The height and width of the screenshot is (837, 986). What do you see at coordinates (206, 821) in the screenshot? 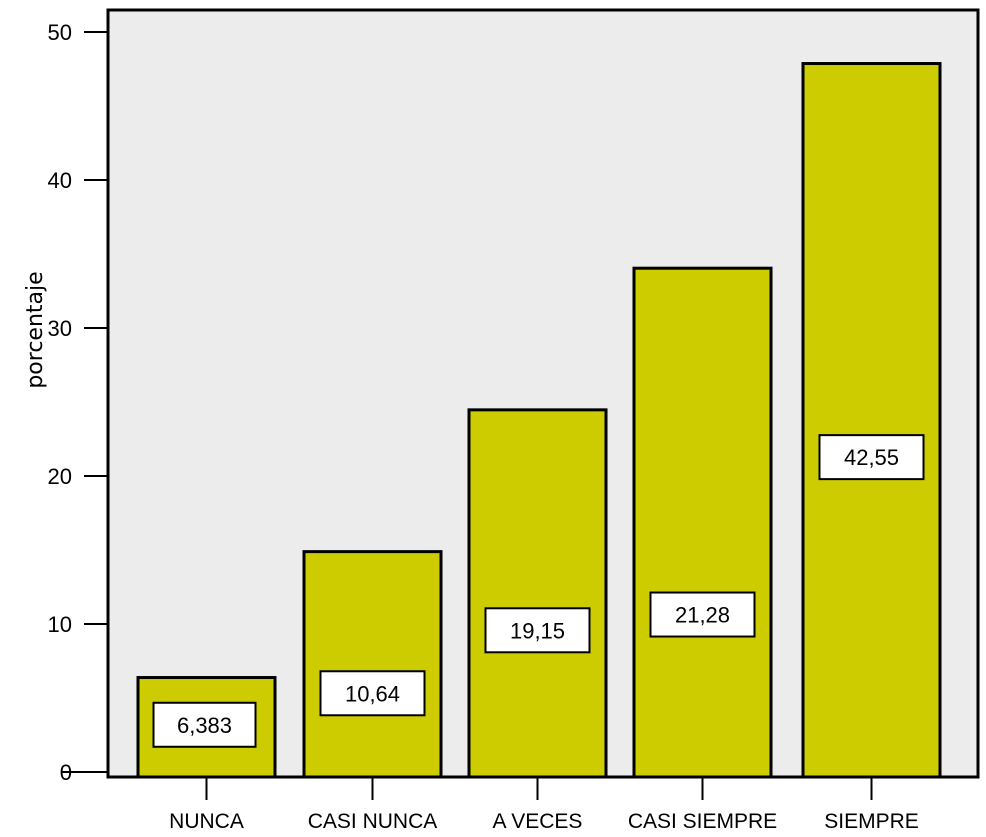
I see `x-tick-label: NUNCA` at bounding box center [206, 821].